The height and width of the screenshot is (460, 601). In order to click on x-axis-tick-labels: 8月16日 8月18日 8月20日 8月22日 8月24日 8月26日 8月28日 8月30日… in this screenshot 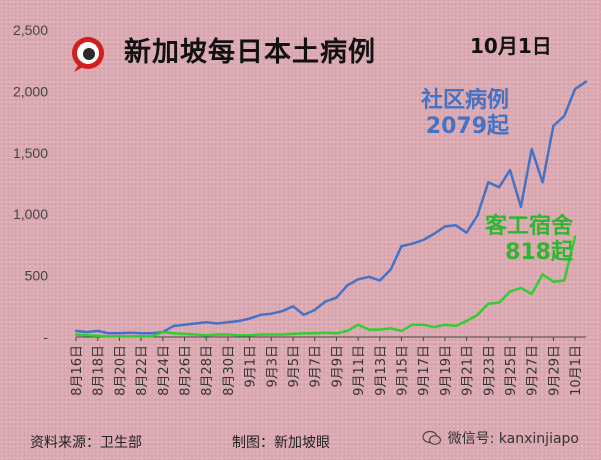, I will do `click(327, 370)`.